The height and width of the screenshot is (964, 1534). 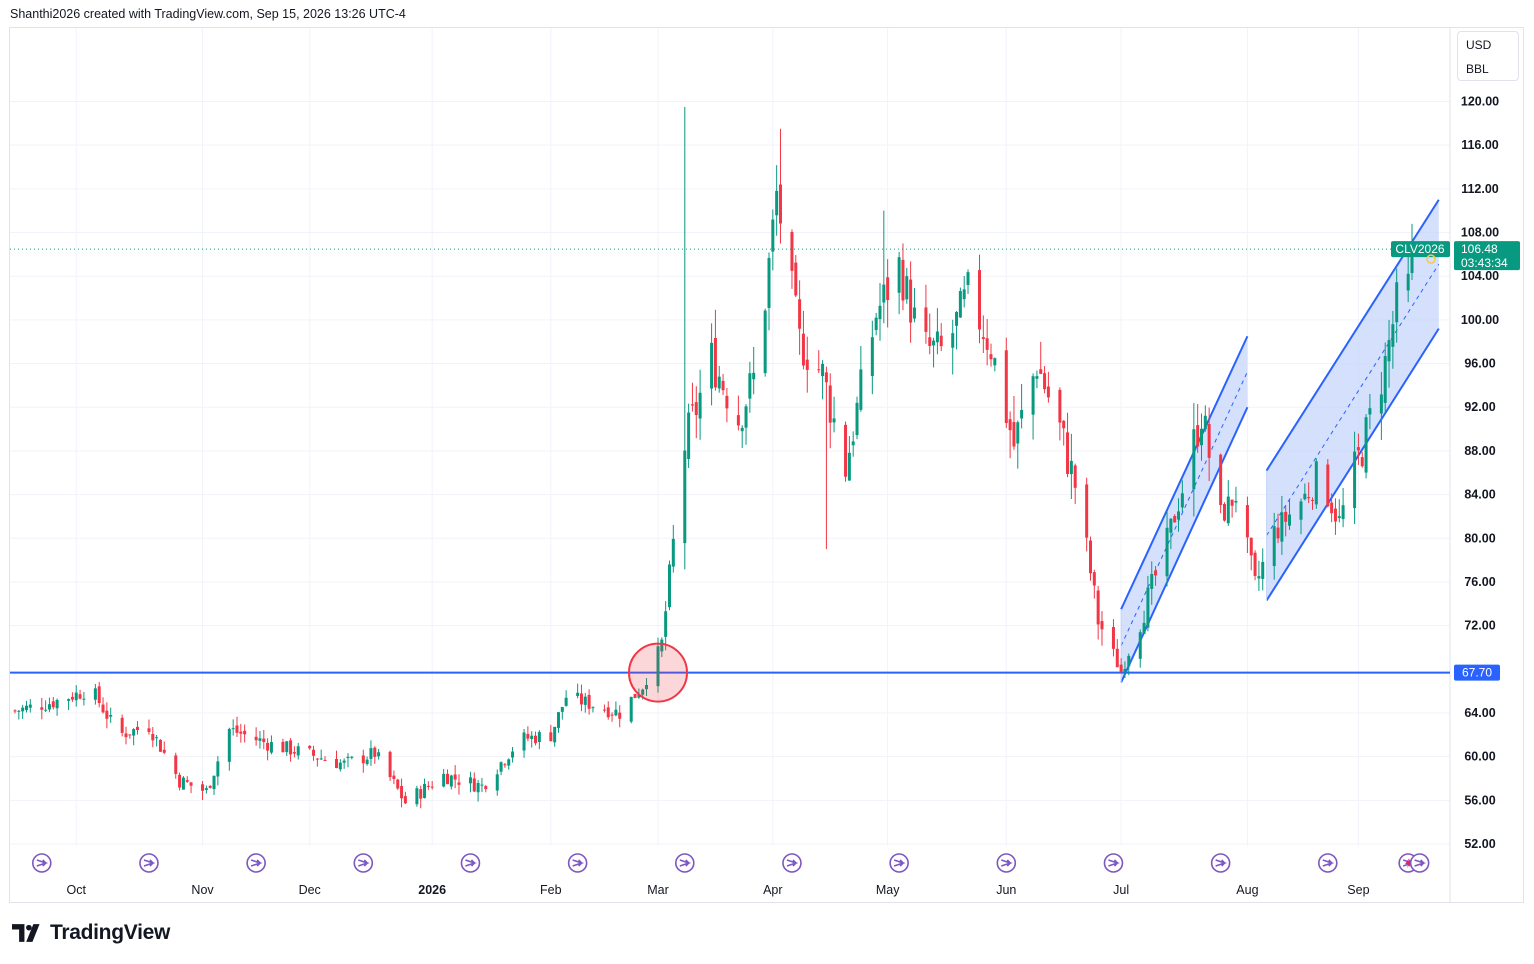 What do you see at coordinates (1479, 800) in the screenshot?
I see `price-tick-label: 56.00` at bounding box center [1479, 800].